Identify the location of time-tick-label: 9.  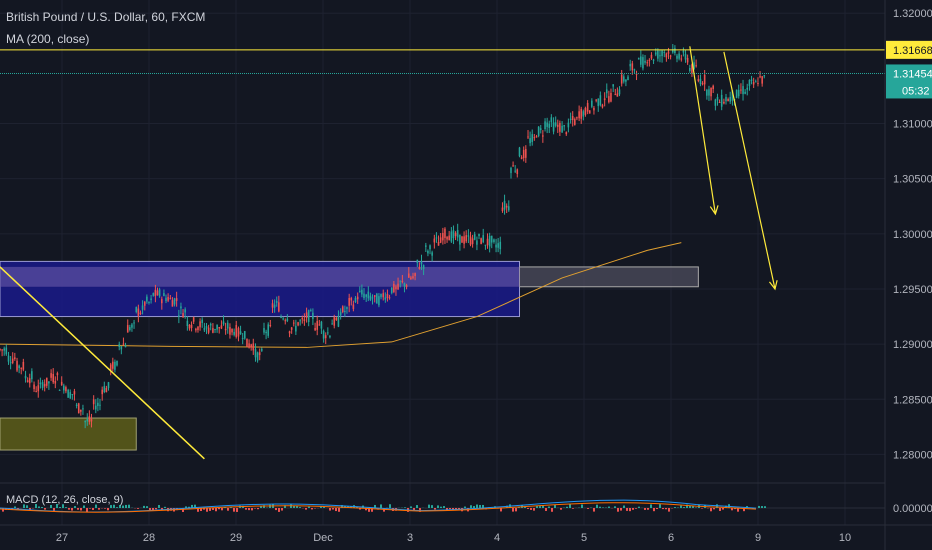
(758, 538).